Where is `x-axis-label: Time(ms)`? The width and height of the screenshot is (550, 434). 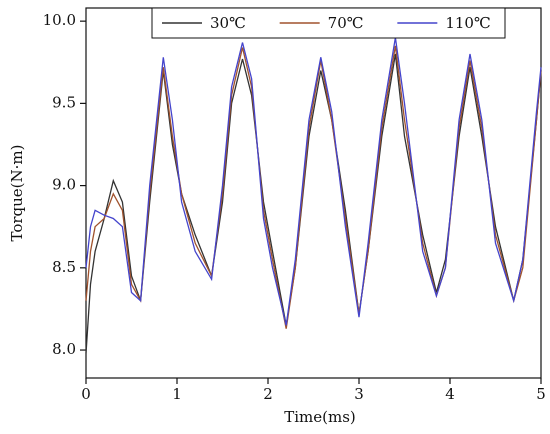
x-axis-label: Time(ms) is located at coordinates (320, 417).